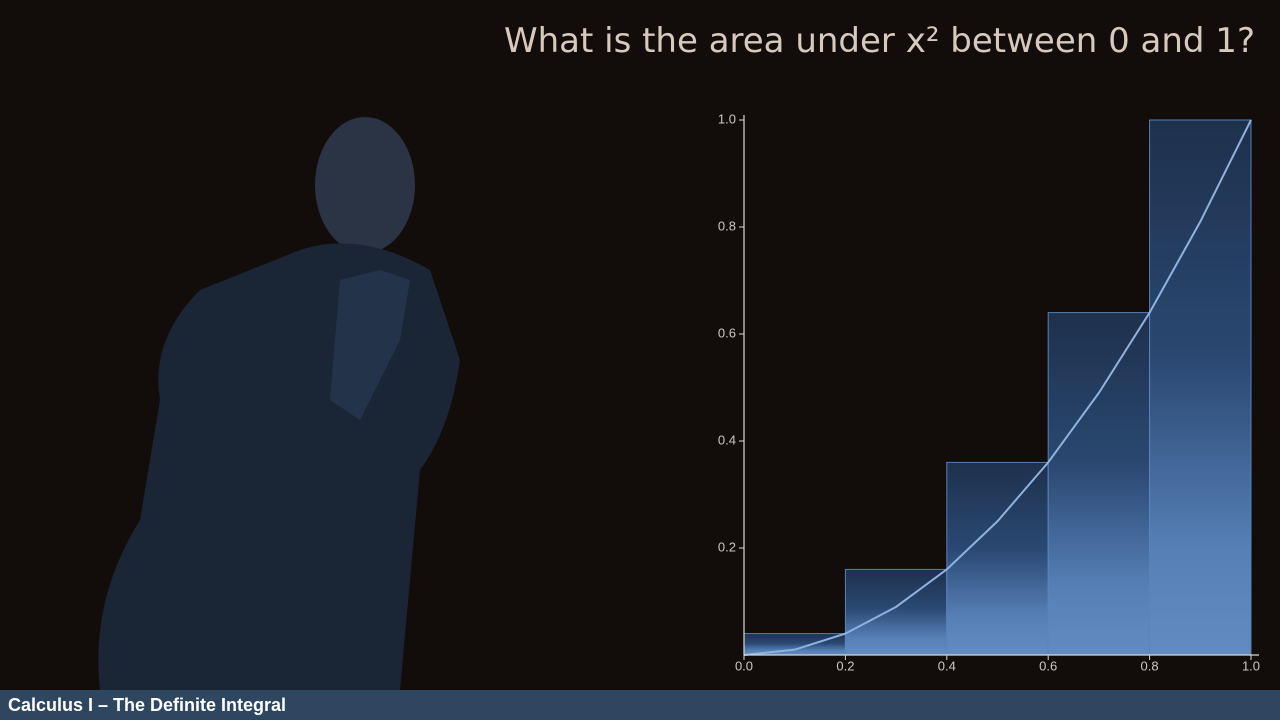  I want to click on x-tick-label: 0.8, so click(1150, 665).